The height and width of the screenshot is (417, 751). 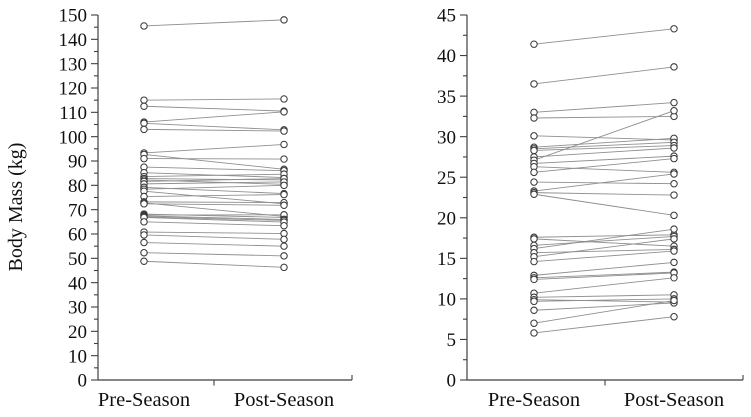 What do you see at coordinates (446, 259) in the screenshot?
I see `y-tick-label: 15` at bounding box center [446, 259].